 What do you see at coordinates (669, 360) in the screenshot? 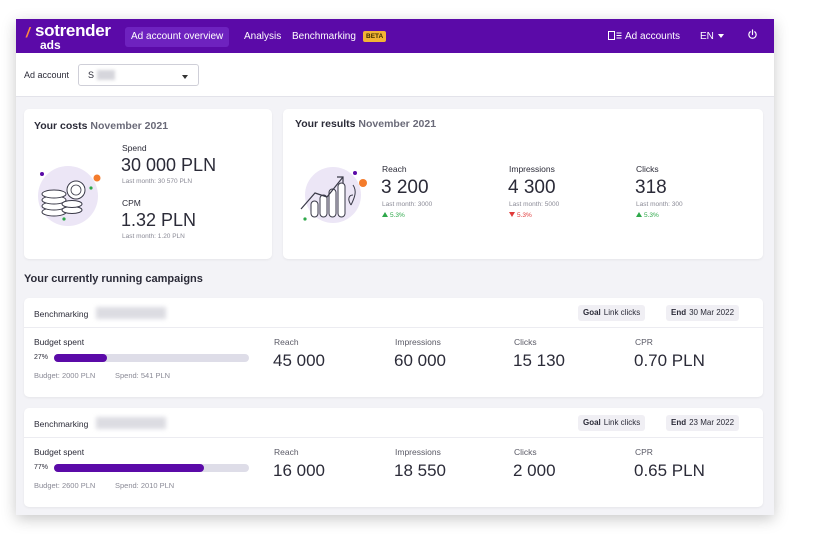
I see `cpr-value: 0.70 PLN` at bounding box center [669, 360].